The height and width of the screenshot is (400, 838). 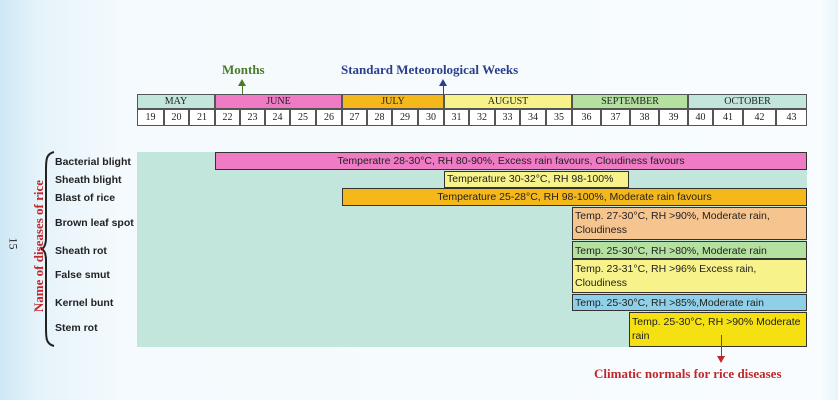 I want to click on smw-arrow-head, so click(x=443, y=82).